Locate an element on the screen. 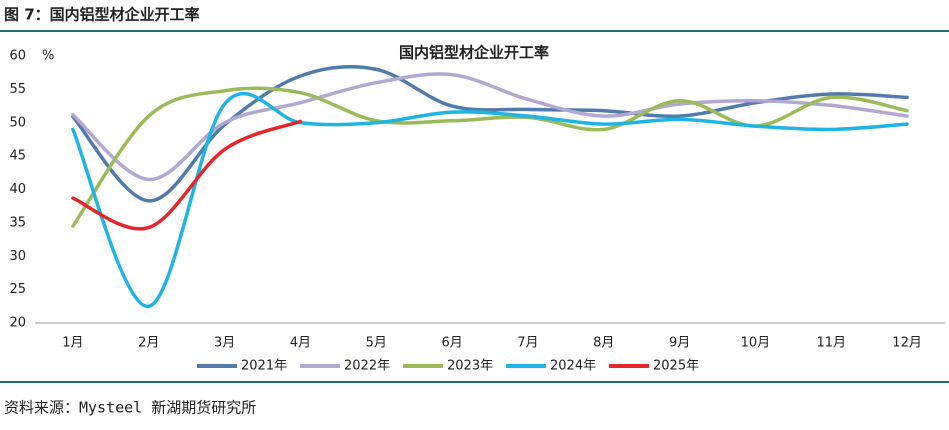 The height and width of the screenshot is (430, 949). legend-label: 2022年 is located at coordinates (367, 366).